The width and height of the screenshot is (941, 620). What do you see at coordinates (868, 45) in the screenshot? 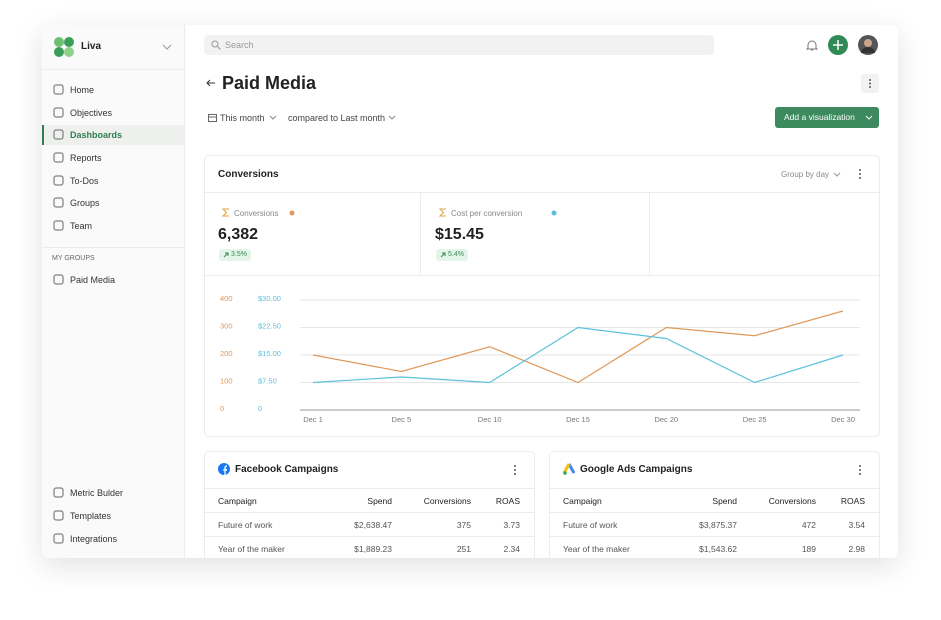
I see `avatar` at bounding box center [868, 45].